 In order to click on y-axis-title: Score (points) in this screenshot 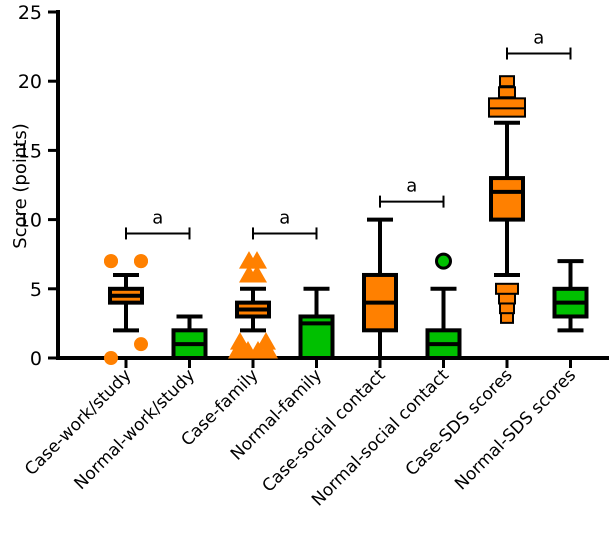, I will do `click(20, 185)`.